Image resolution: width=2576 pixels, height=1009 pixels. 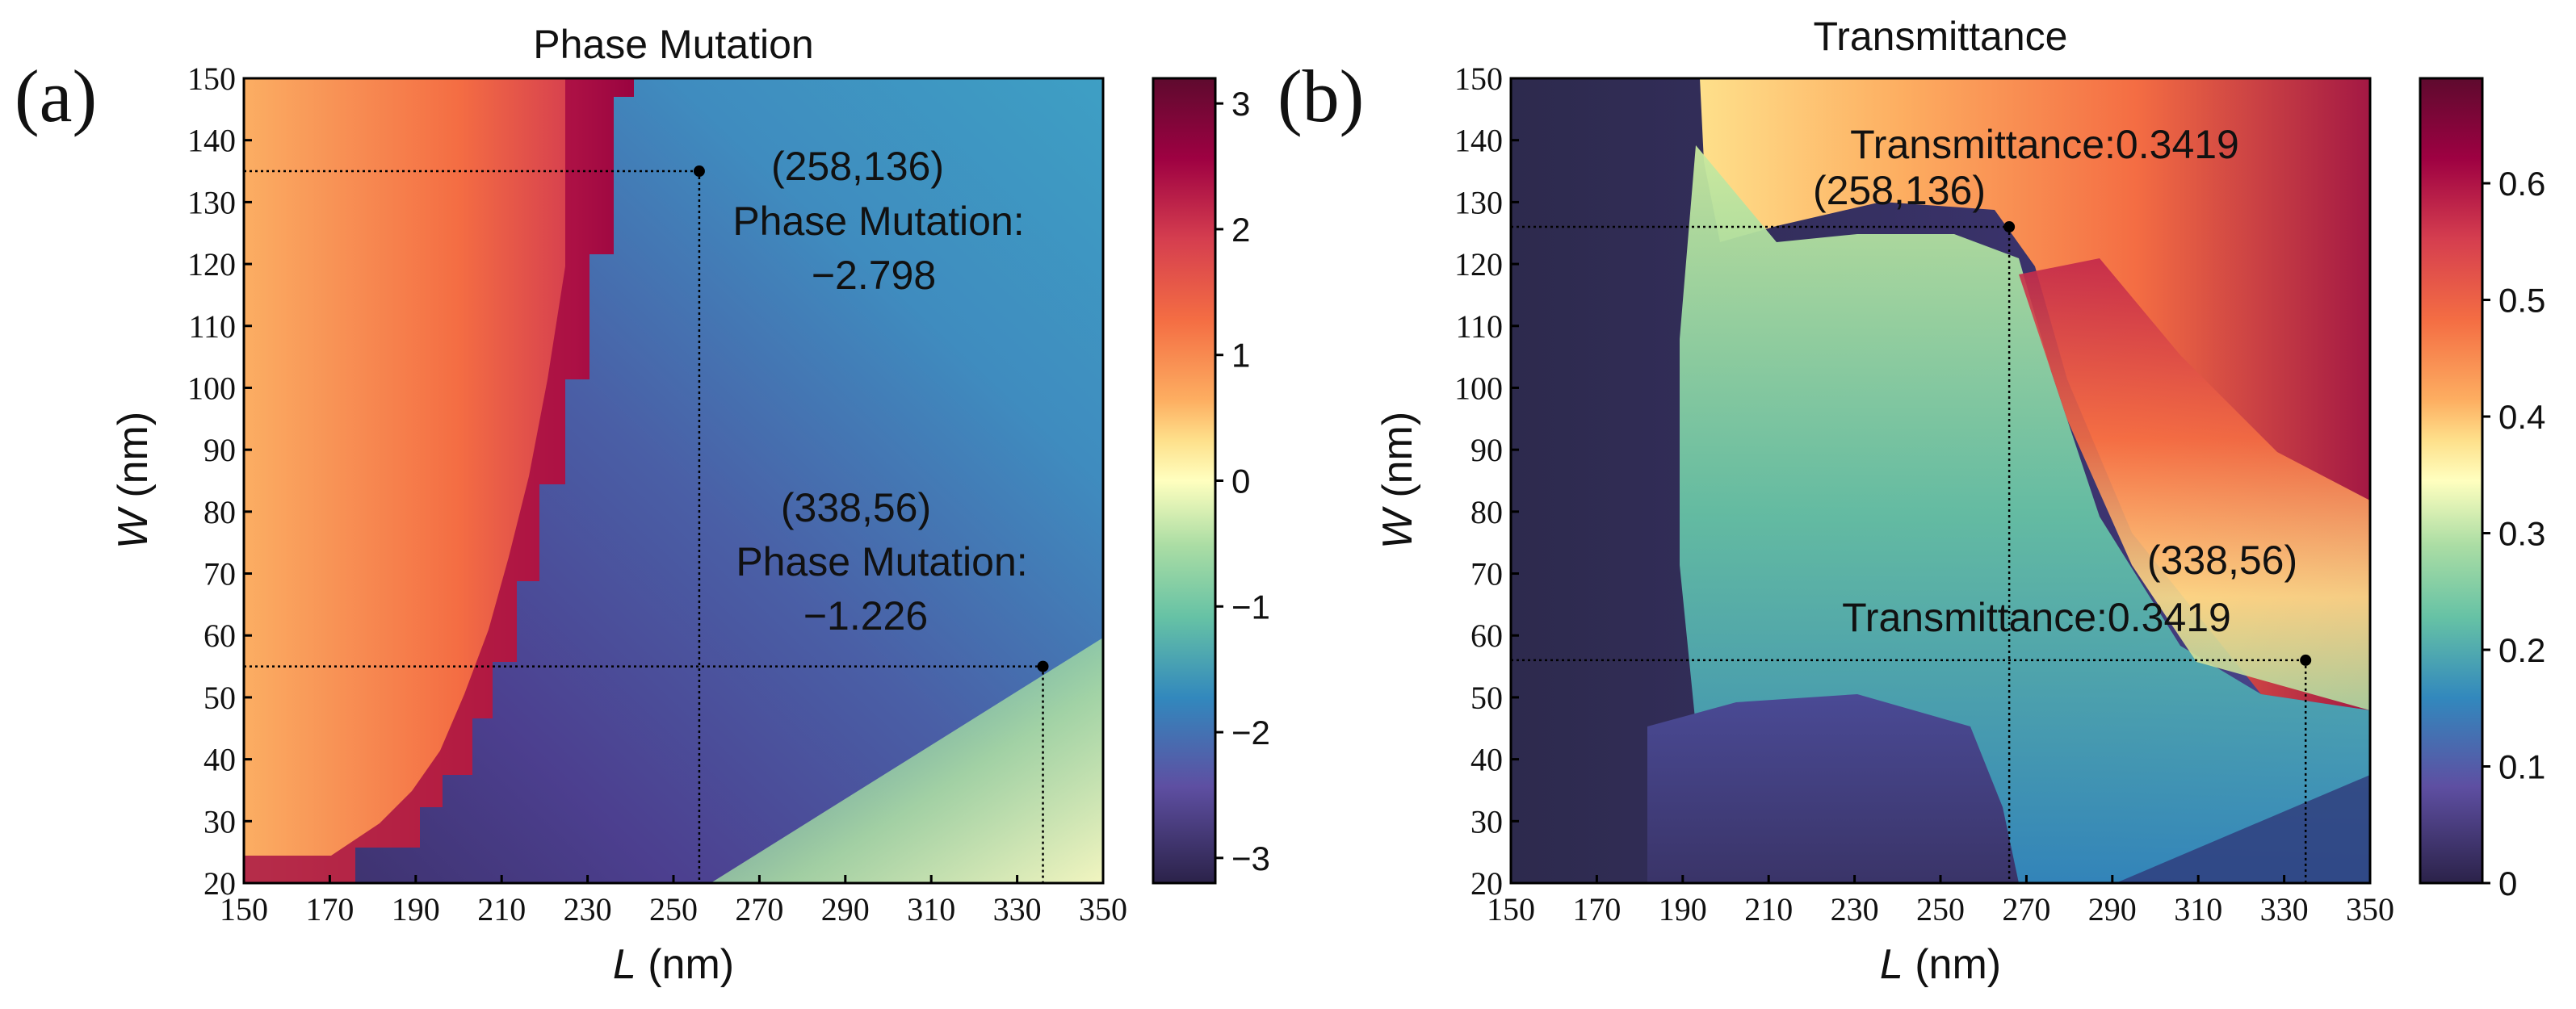 I want to click on y-axis-label-b: W (nm), so click(x=1397, y=481).